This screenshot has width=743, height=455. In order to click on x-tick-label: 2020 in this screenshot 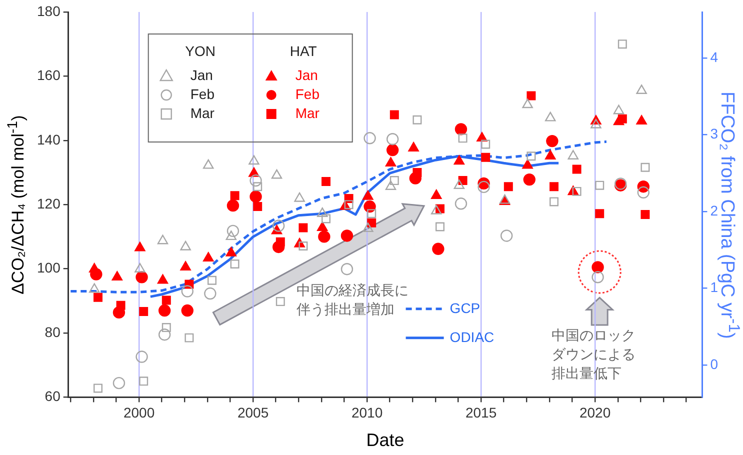, I will do `click(595, 412)`.